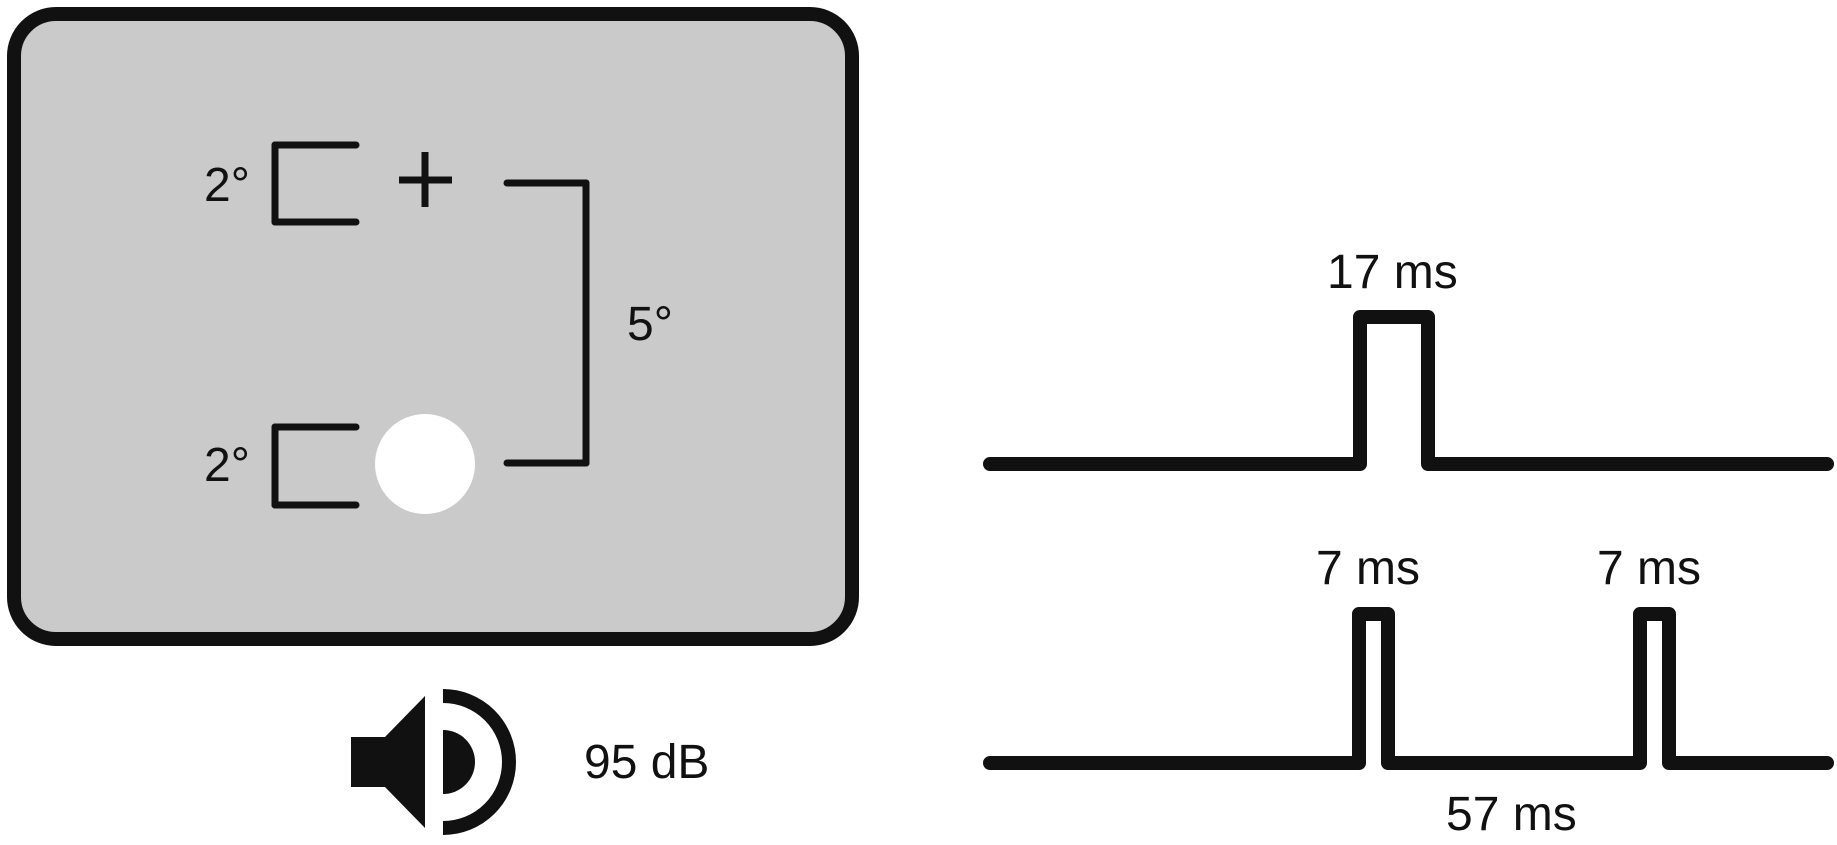 Image resolution: width=1837 pixels, height=845 pixels. Describe the element at coordinates (1392, 272) in the screenshot. I see `single-pulse-duration-label: 17 ms` at that location.